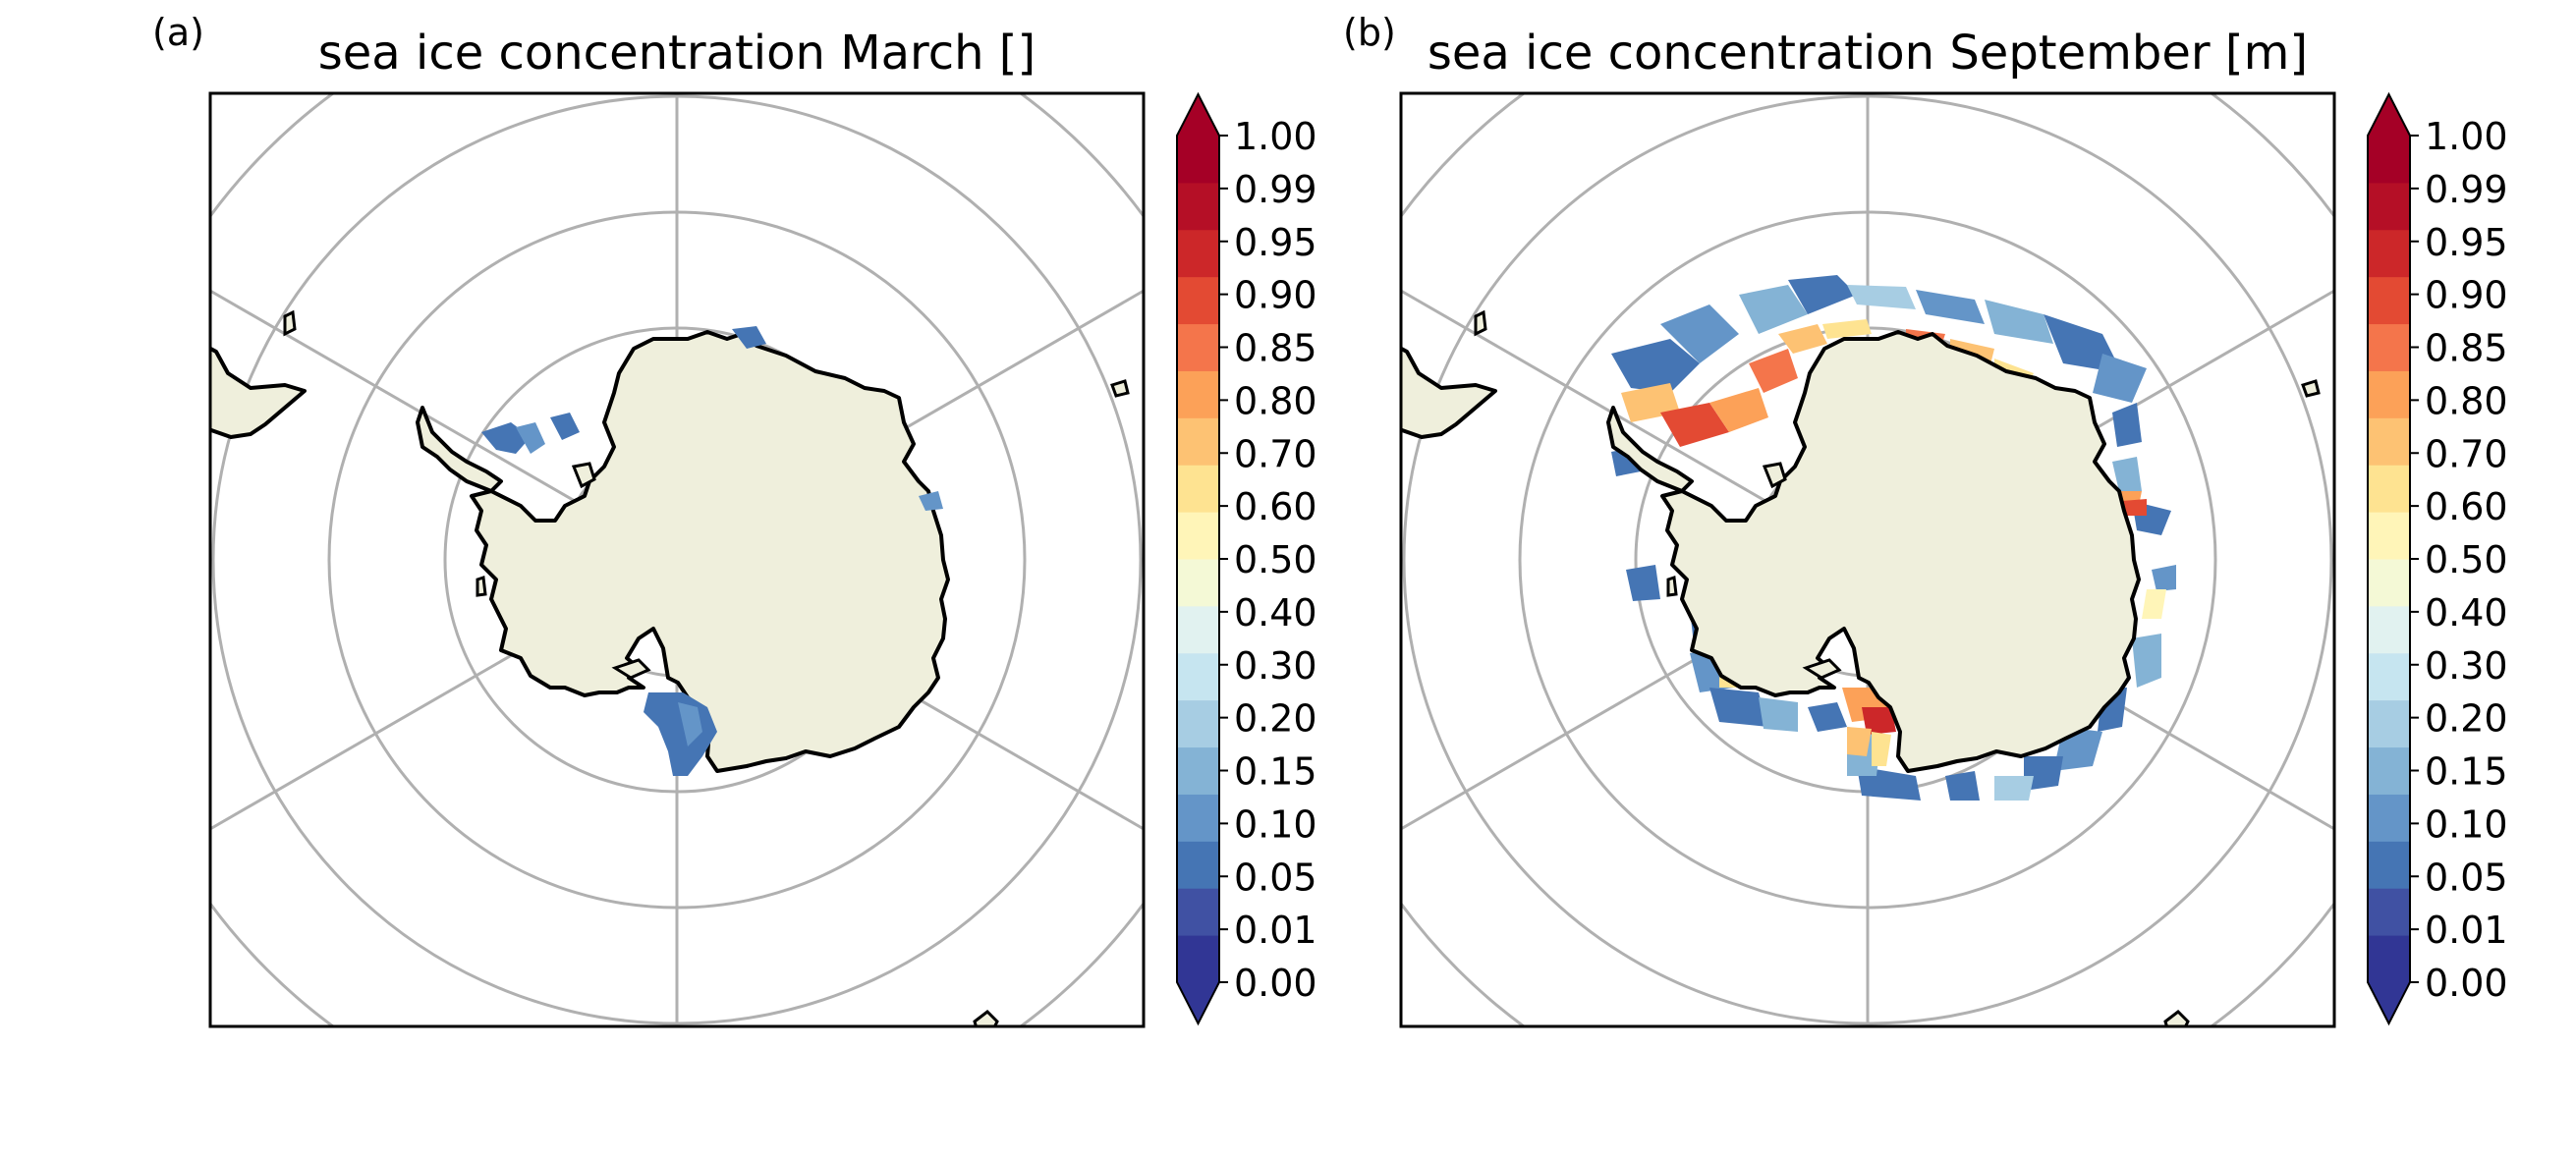 The height and width of the screenshot is (1160, 2576). I want to click on colorbar-a-tick-label: 0.95, so click(1275, 242).